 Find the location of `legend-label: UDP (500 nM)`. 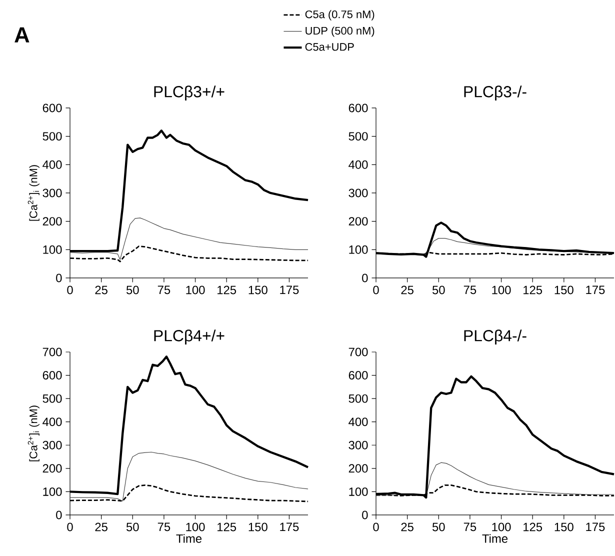

legend-label: UDP (500 nM) is located at coordinates (340, 31).